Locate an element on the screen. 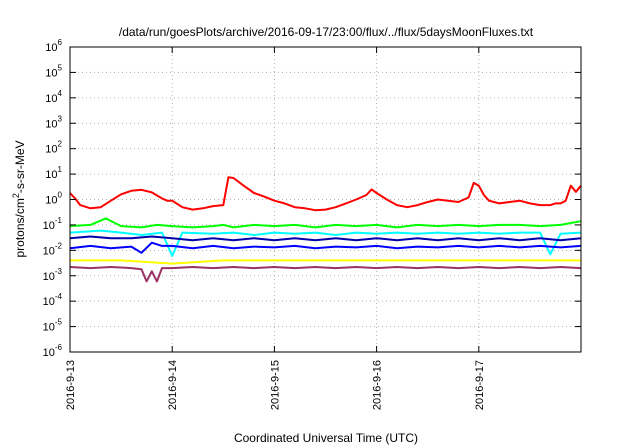 Image resolution: width=640 pixels, height=448 pixels. y-tick-label: 10⁴ is located at coordinates (53, 97).